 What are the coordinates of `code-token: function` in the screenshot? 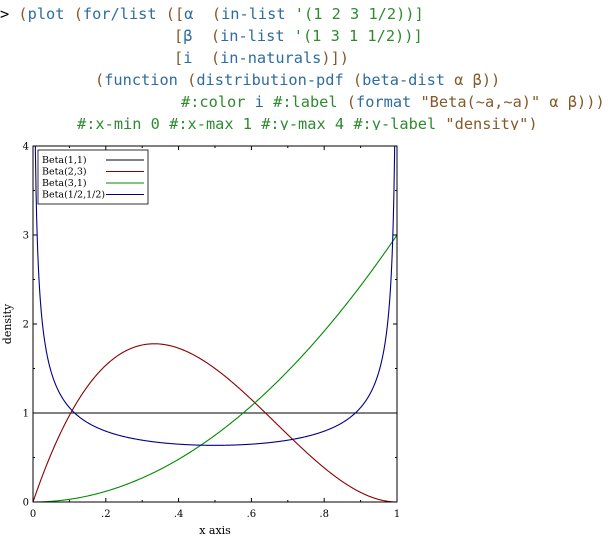 It's located at (141, 80).